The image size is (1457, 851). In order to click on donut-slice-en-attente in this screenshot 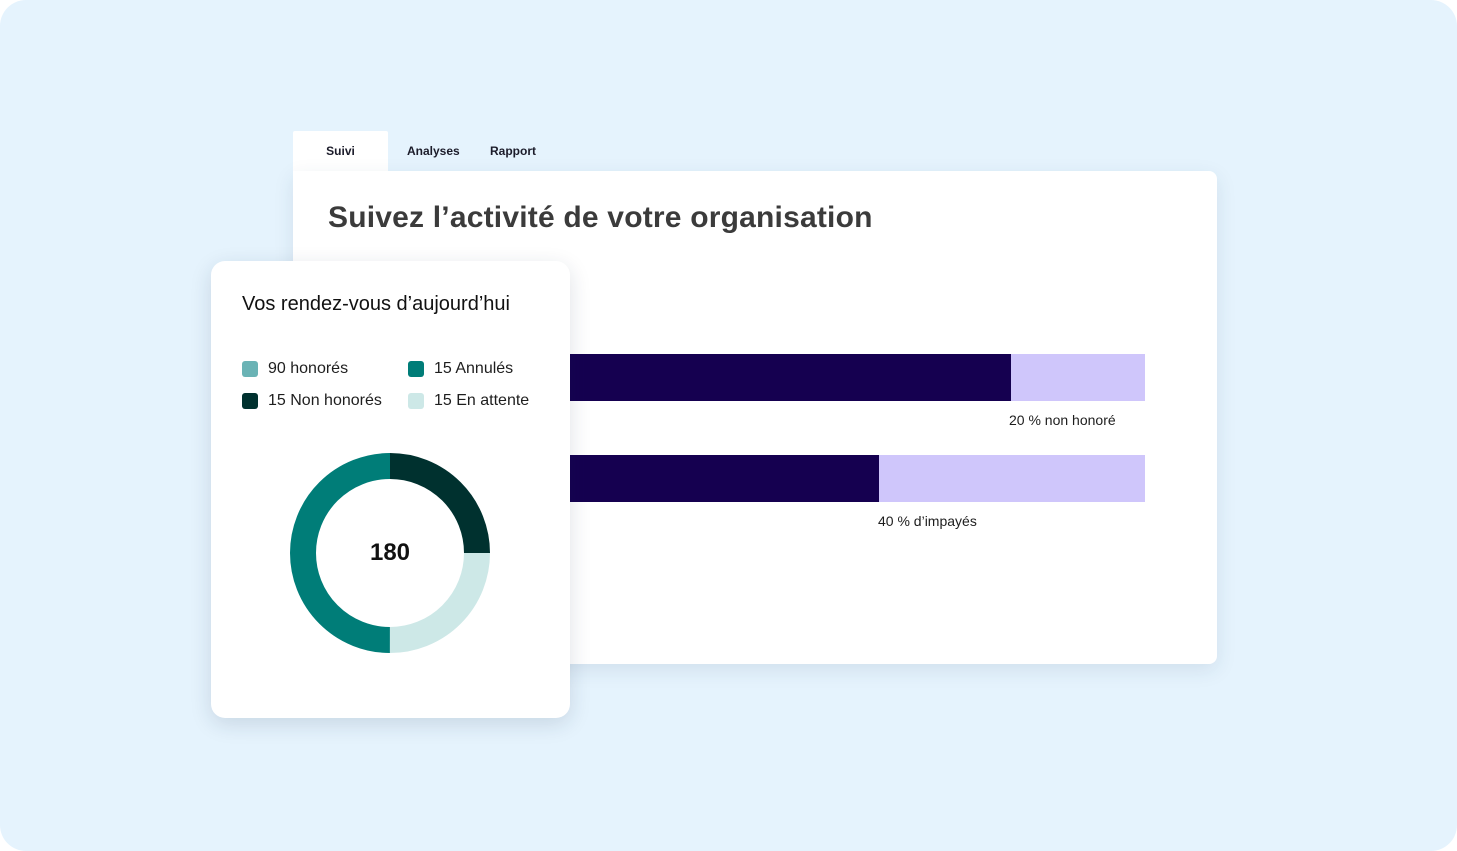, I will do `click(390, 553)`.